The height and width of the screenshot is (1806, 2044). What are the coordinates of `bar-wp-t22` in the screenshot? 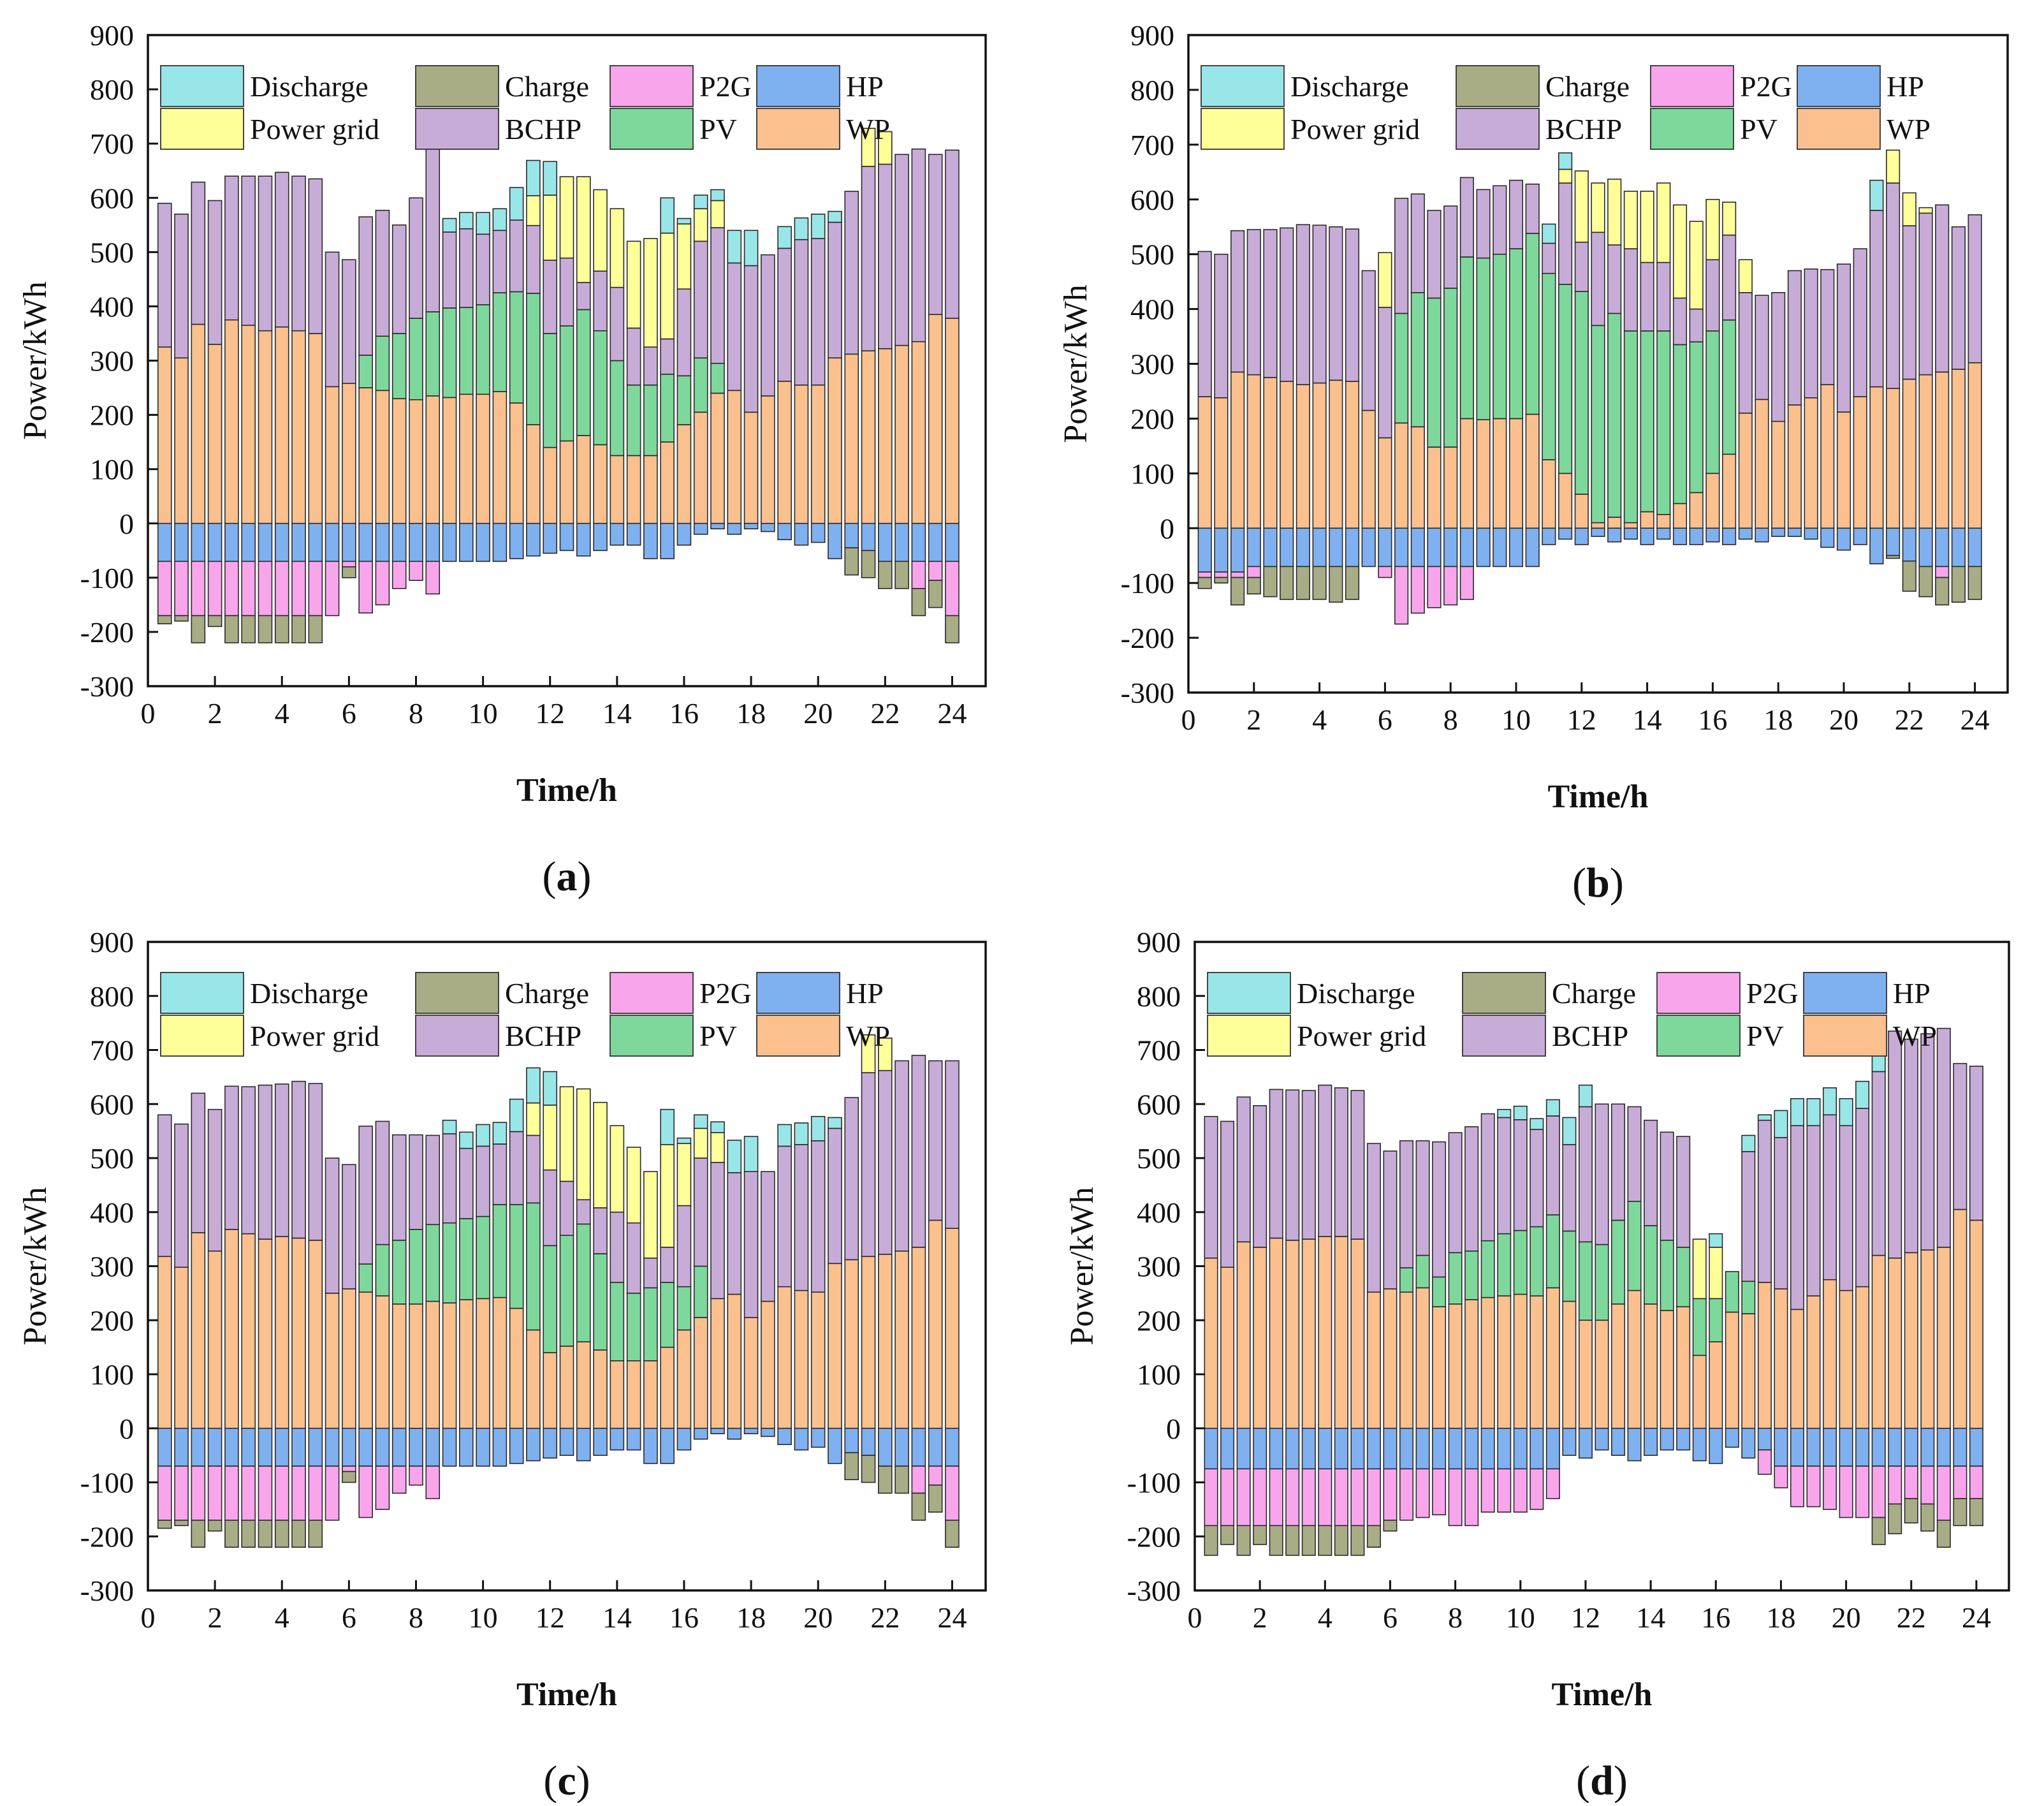 It's located at (1909, 454).